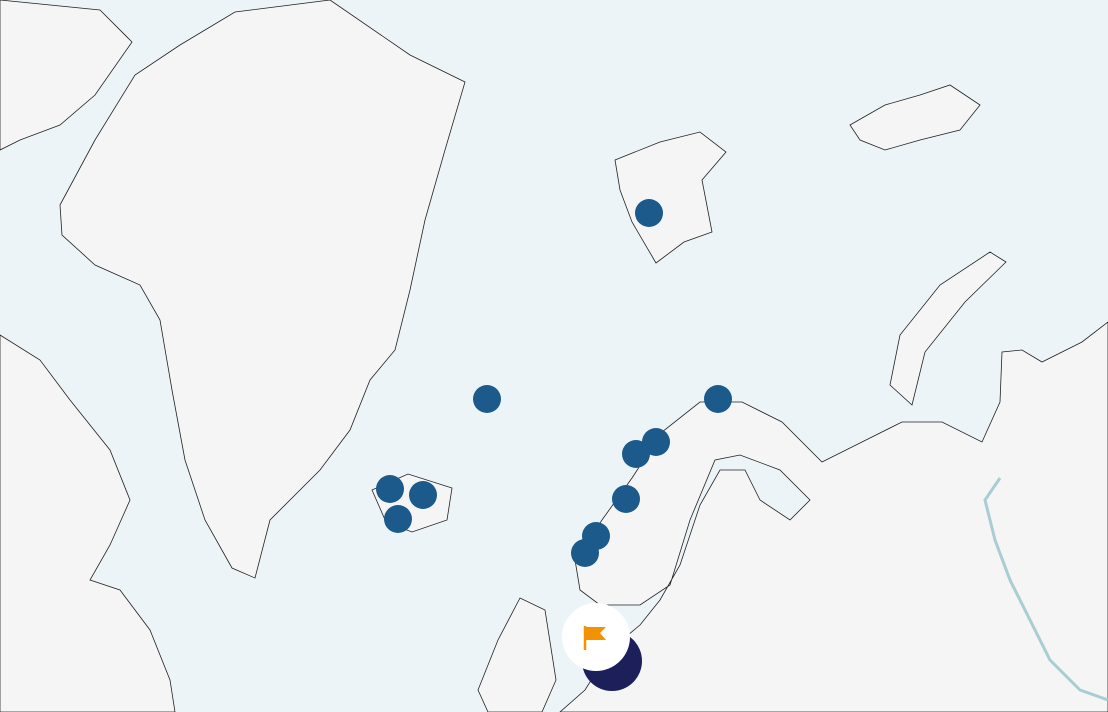 The height and width of the screenshot is (712, 1108). Describe the element at coordinates (670, 197) in the screenshot. I see `svalbard` at that location.